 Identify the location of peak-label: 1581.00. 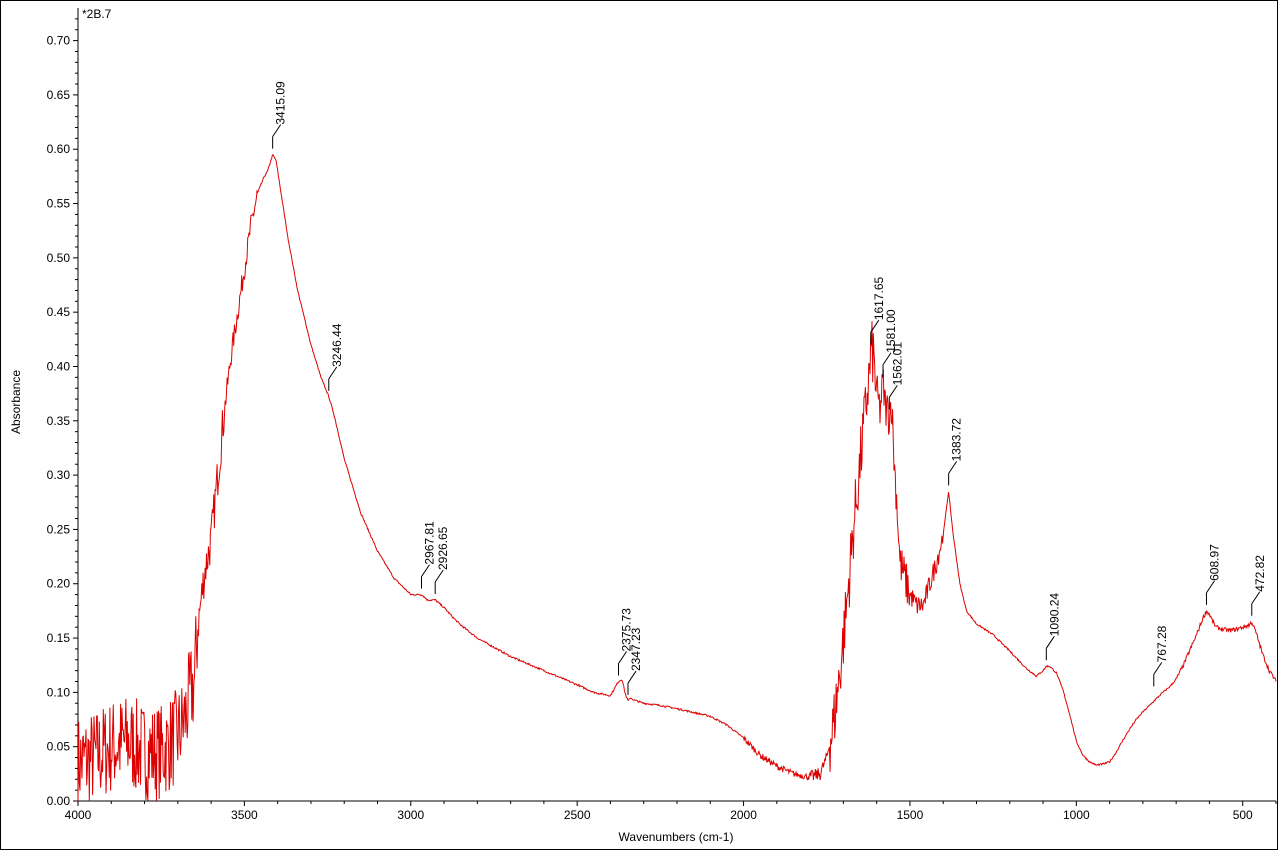
(891, 331).